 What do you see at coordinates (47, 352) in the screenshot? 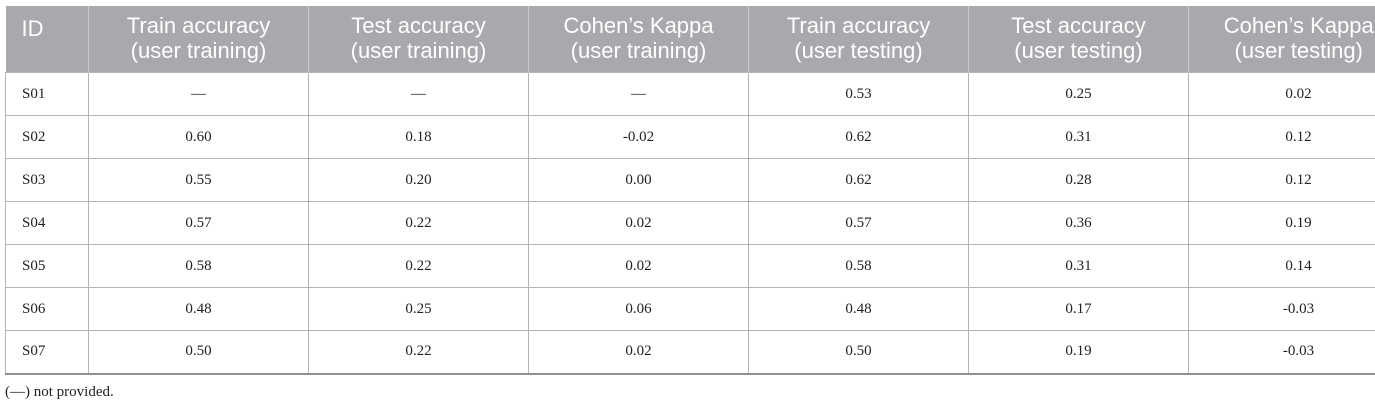
I see `cell-id: S07` at bounding box center [47, 352].